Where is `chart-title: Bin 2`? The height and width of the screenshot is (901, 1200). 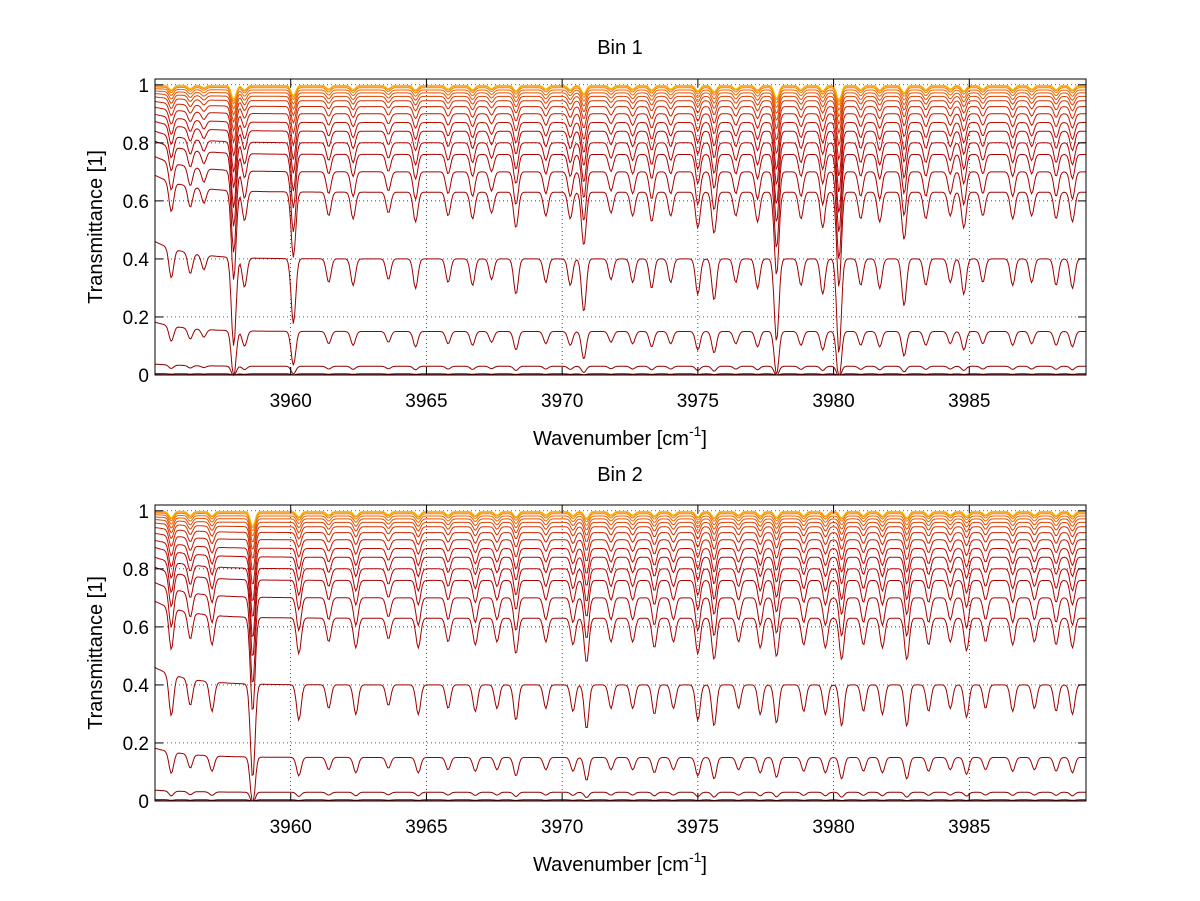 chart-title: Bin 2 is located at coordinates (620, 475).